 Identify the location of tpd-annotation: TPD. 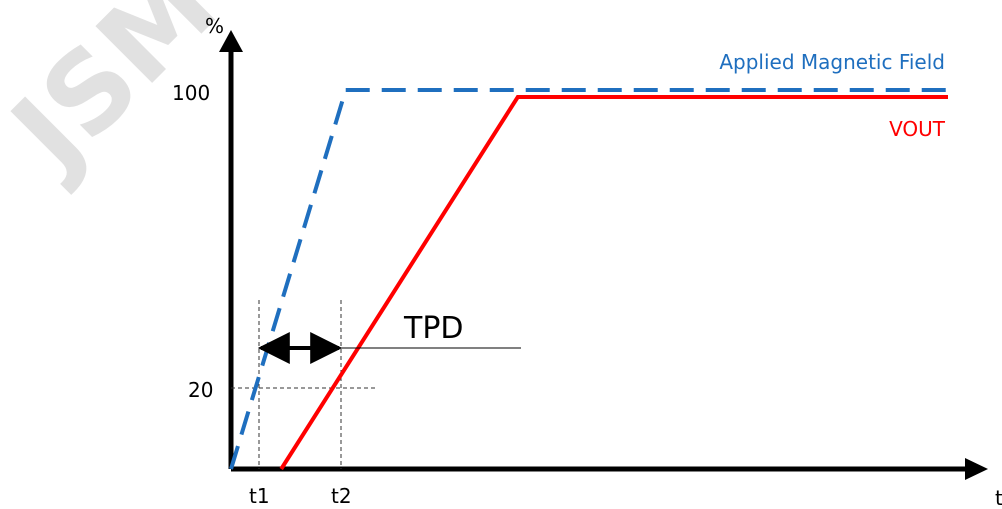
(389, 337).